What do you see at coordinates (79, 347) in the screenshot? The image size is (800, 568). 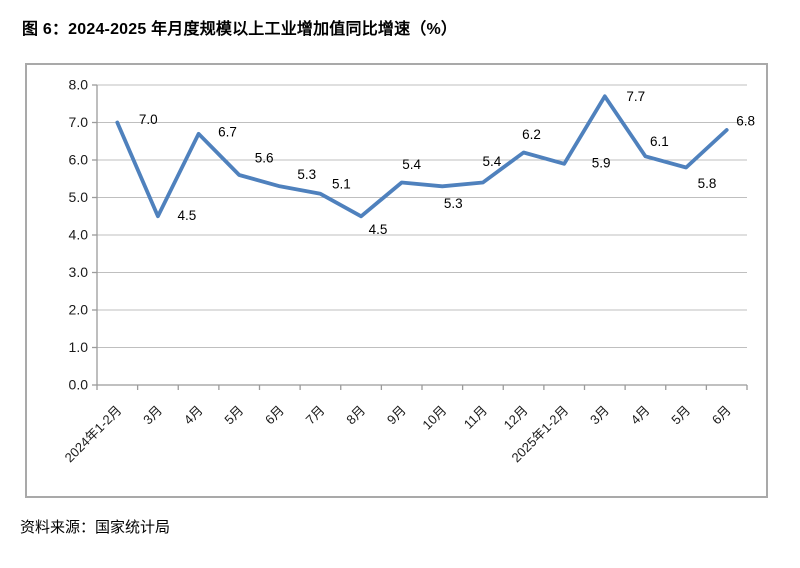 I see `svg-text: 1.0` at bounding box center [79, 347].